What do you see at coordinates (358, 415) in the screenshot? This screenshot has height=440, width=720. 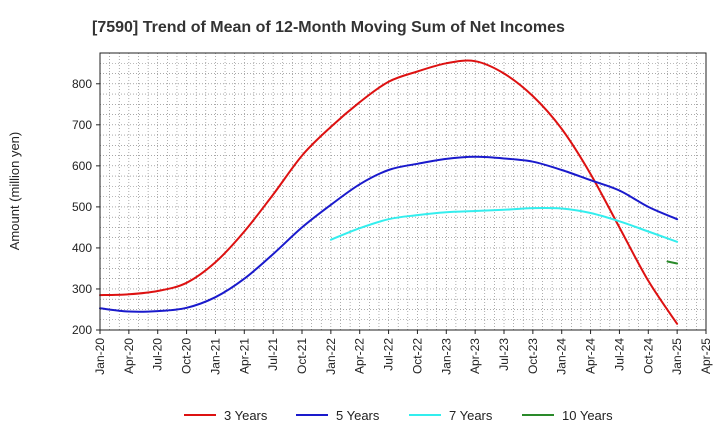 I see `legend-label-5-years: 5 Years` at bounding box center [358, 415].